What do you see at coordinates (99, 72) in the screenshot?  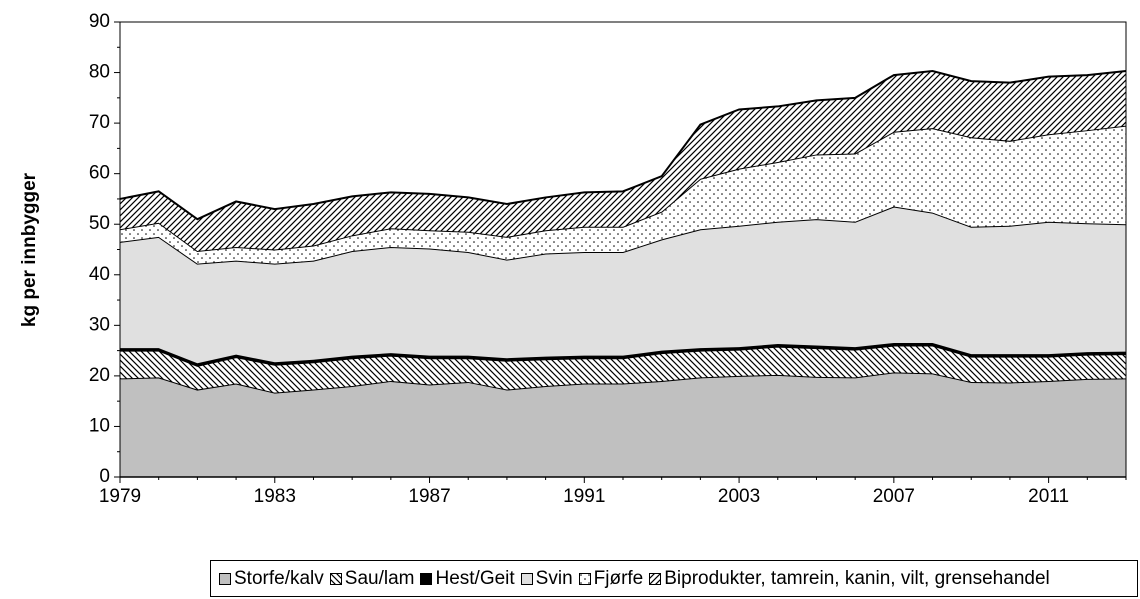 I see `y-tick-label: 80` at bounding box center [99, 72].